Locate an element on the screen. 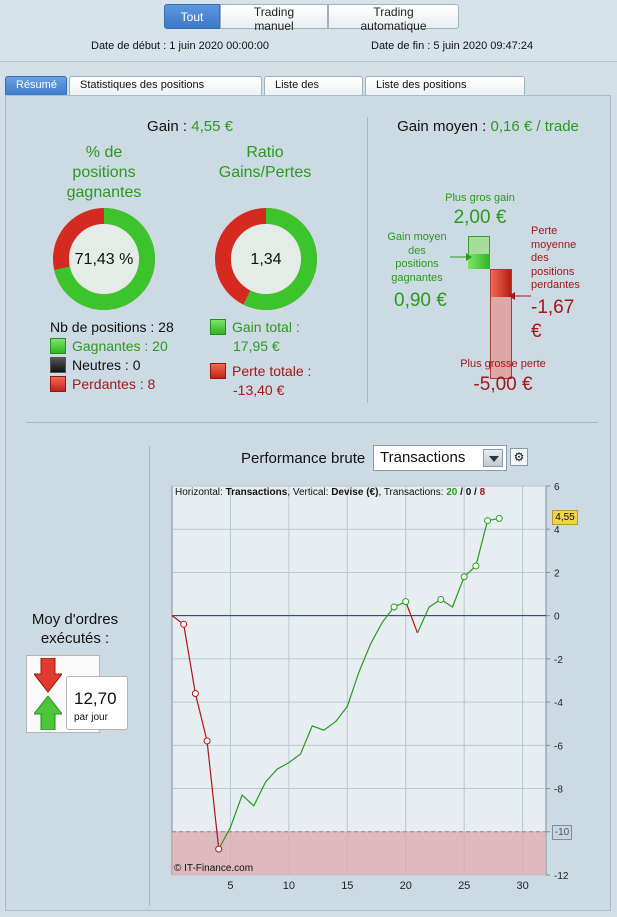 The height and width of the screenshot is (917, 617). orders-value: 12,70 is located at coordinates (95, 698).